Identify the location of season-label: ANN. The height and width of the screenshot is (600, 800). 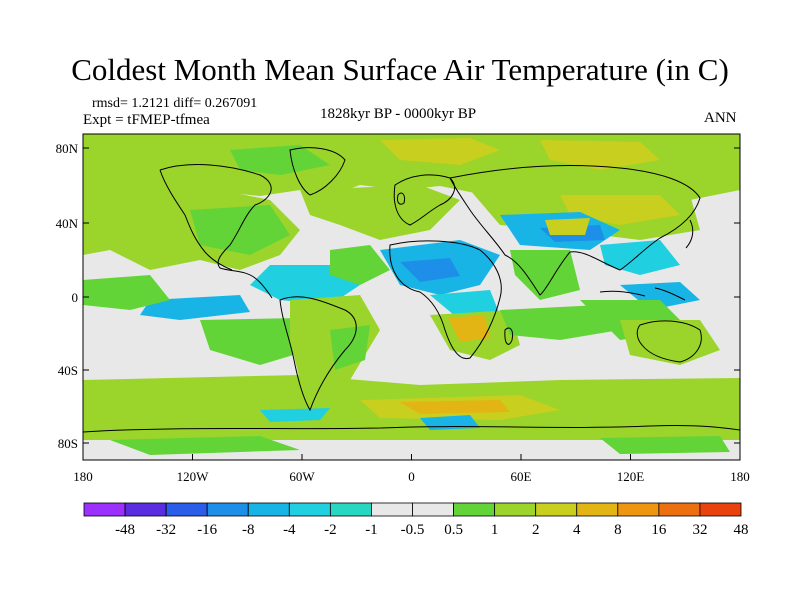
(720, 118).